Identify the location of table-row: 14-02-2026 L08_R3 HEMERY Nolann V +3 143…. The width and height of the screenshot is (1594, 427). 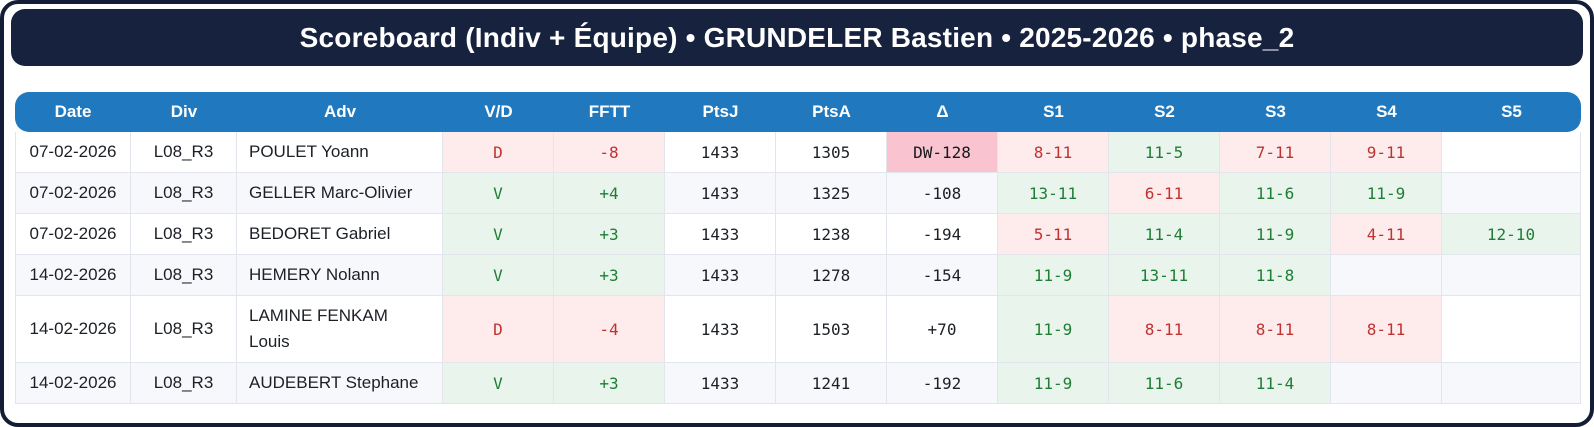
(798, 275).